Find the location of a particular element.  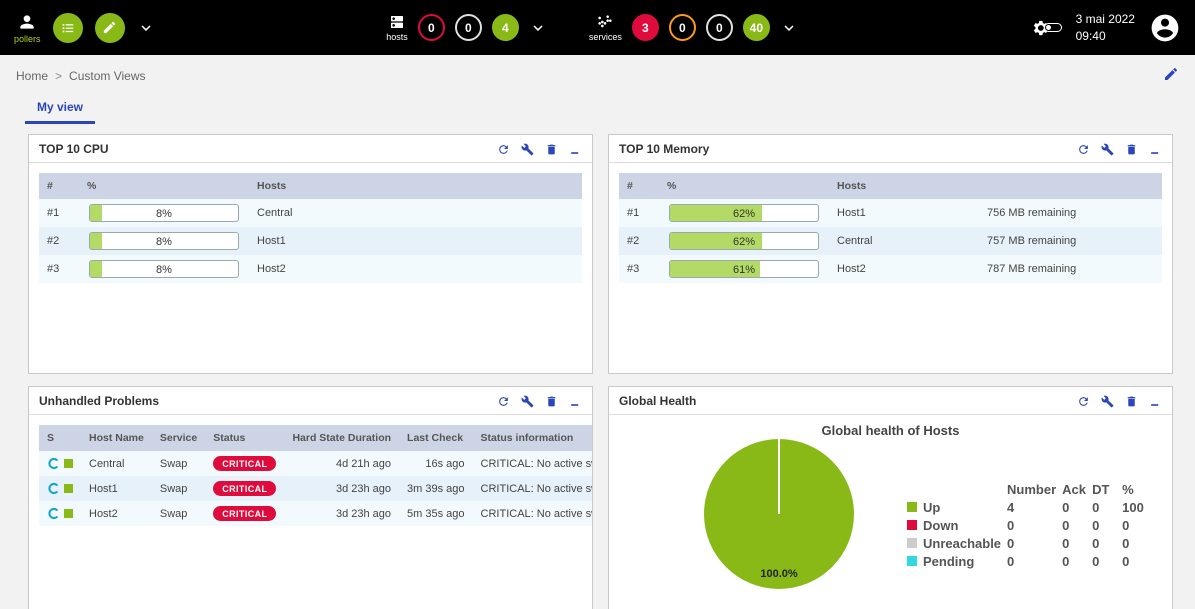

legend-label: Pending is located at coordinates (949, 561).